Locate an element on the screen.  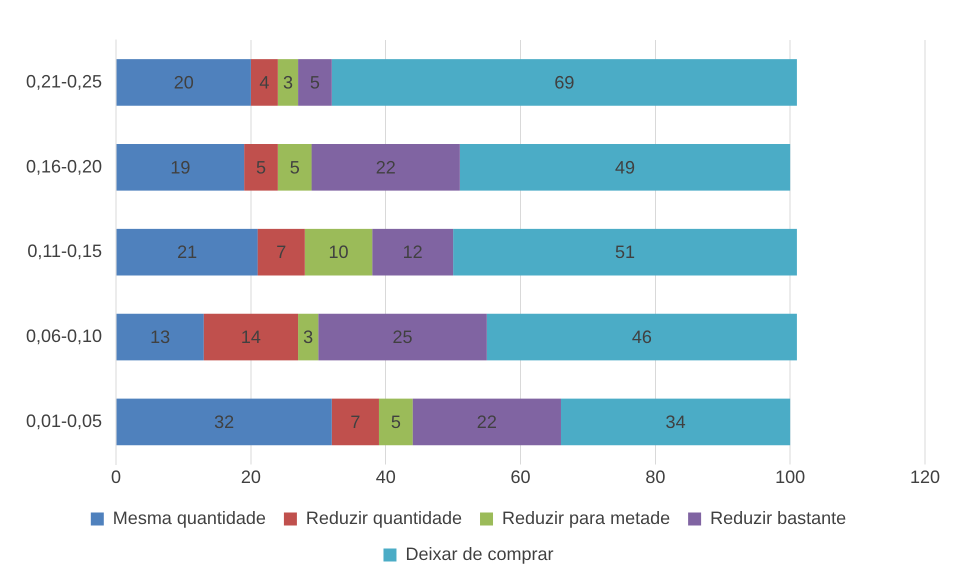
x-tick-label: 60 is located at coordinates (520, 477).